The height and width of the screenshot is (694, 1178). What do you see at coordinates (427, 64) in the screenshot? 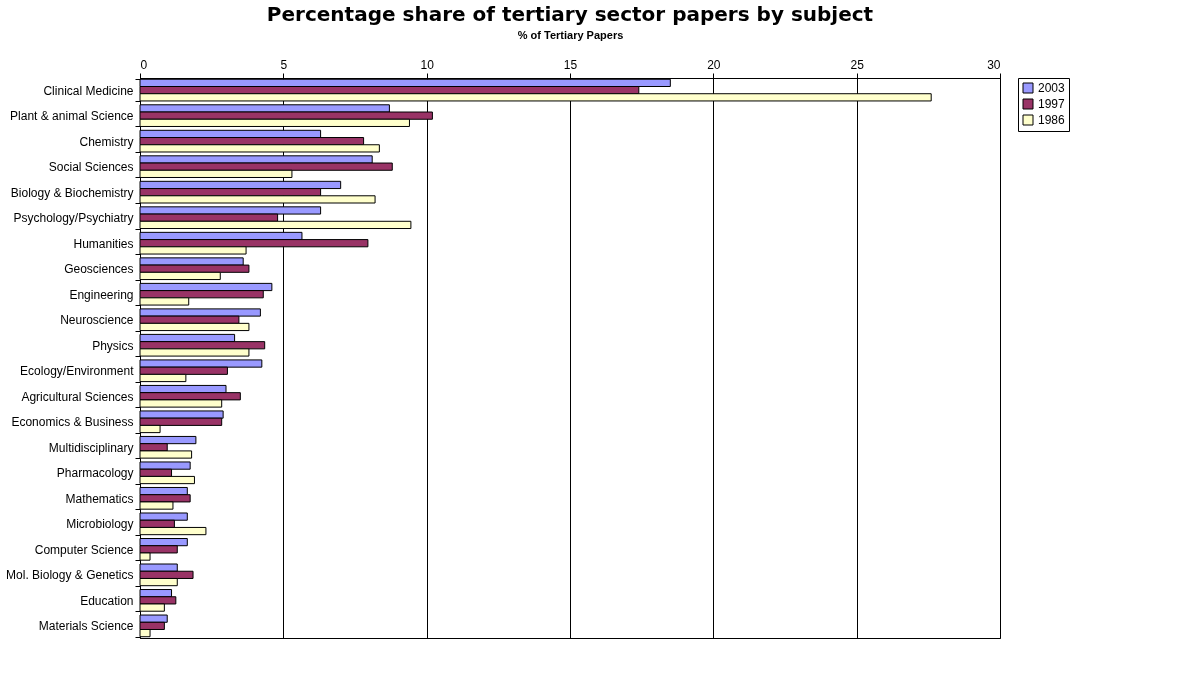
I see `x-tick-label: 10` at bounding box center [427, 64].